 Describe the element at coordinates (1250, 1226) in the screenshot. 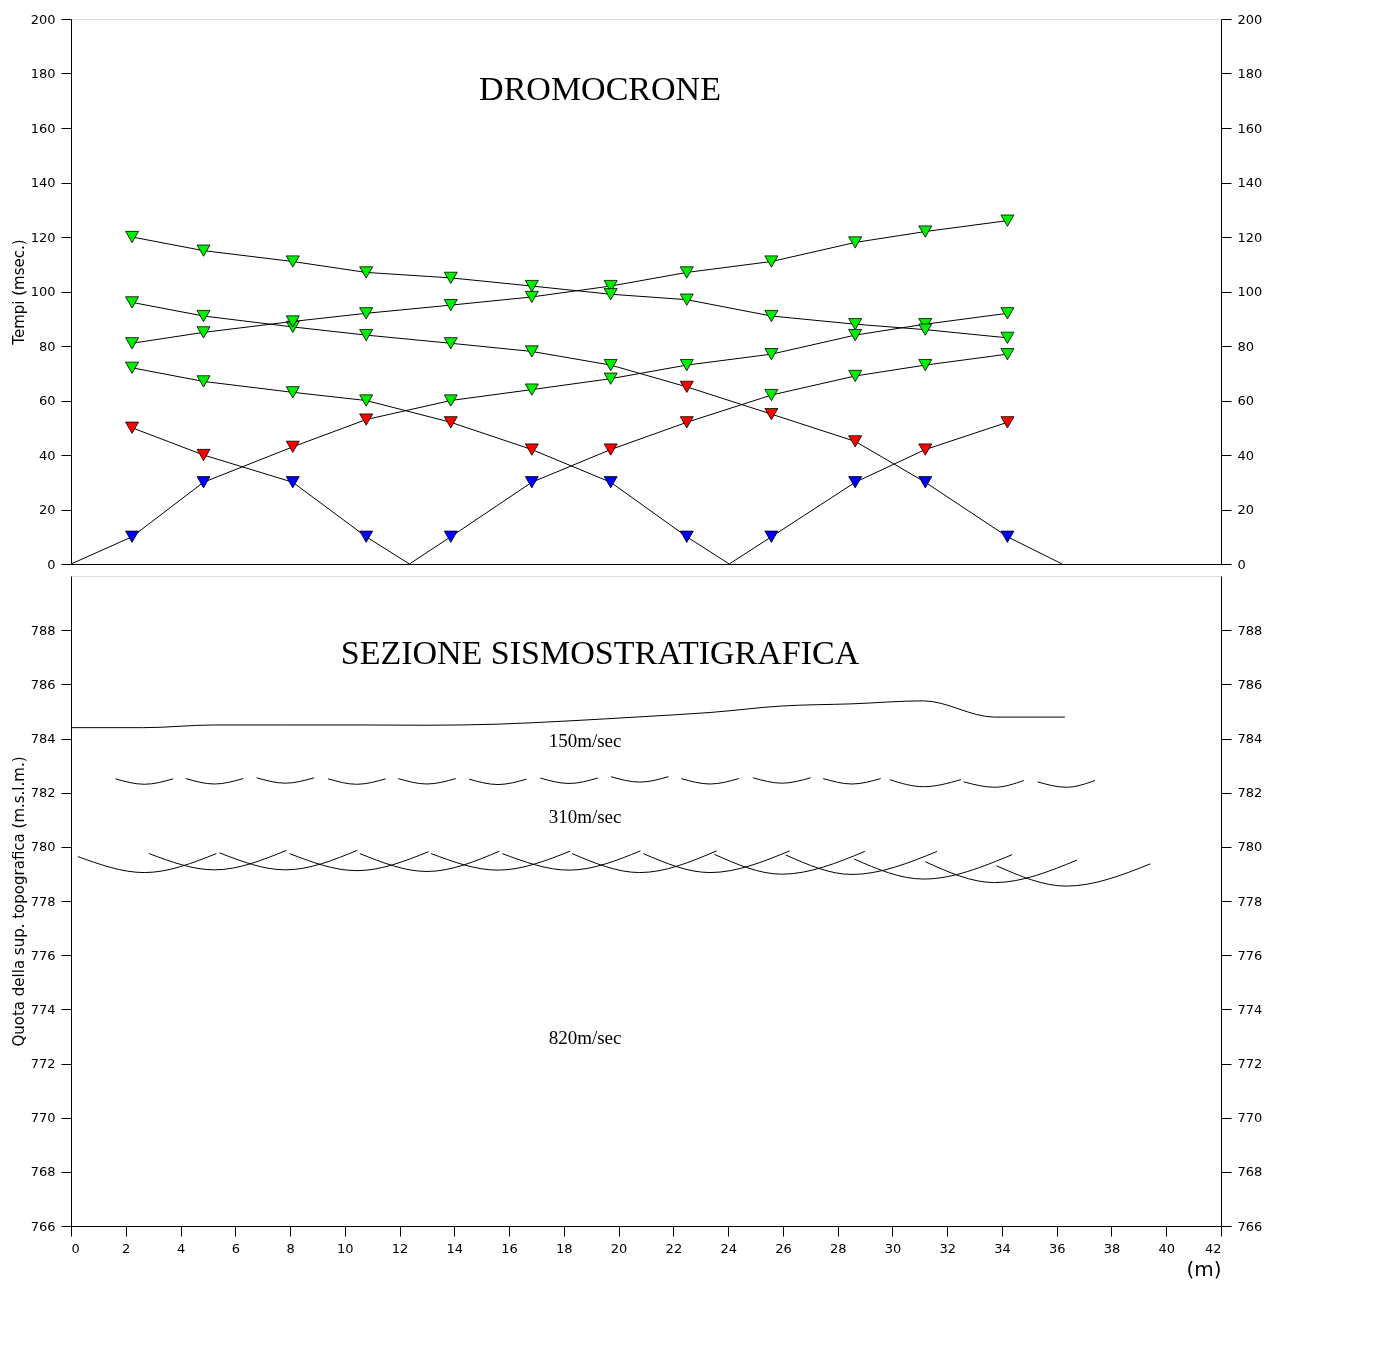

I see `y2-tick-label: 766` at that location.